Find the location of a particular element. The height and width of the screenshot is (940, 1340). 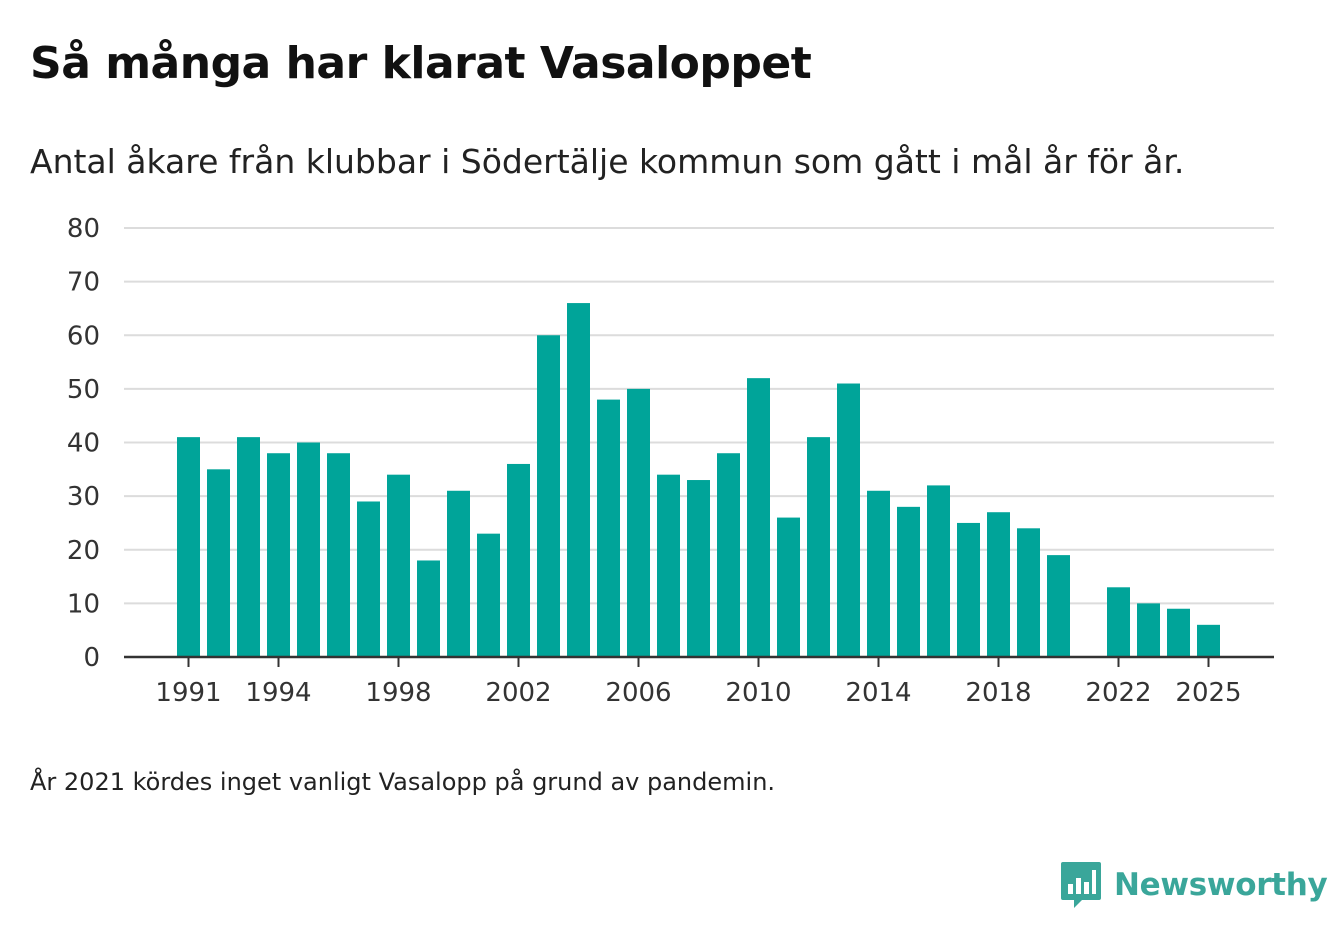

bar-2013 is located at coordinates (848, 520).